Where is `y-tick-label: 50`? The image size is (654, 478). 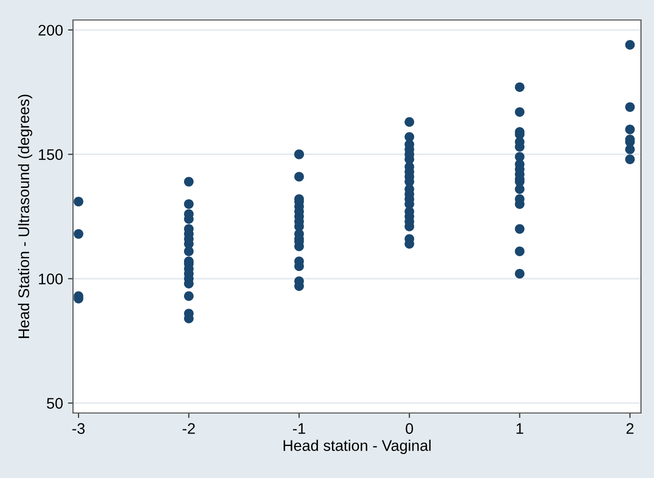
y-tick-label: 50 is located at coordinates (54, 403).